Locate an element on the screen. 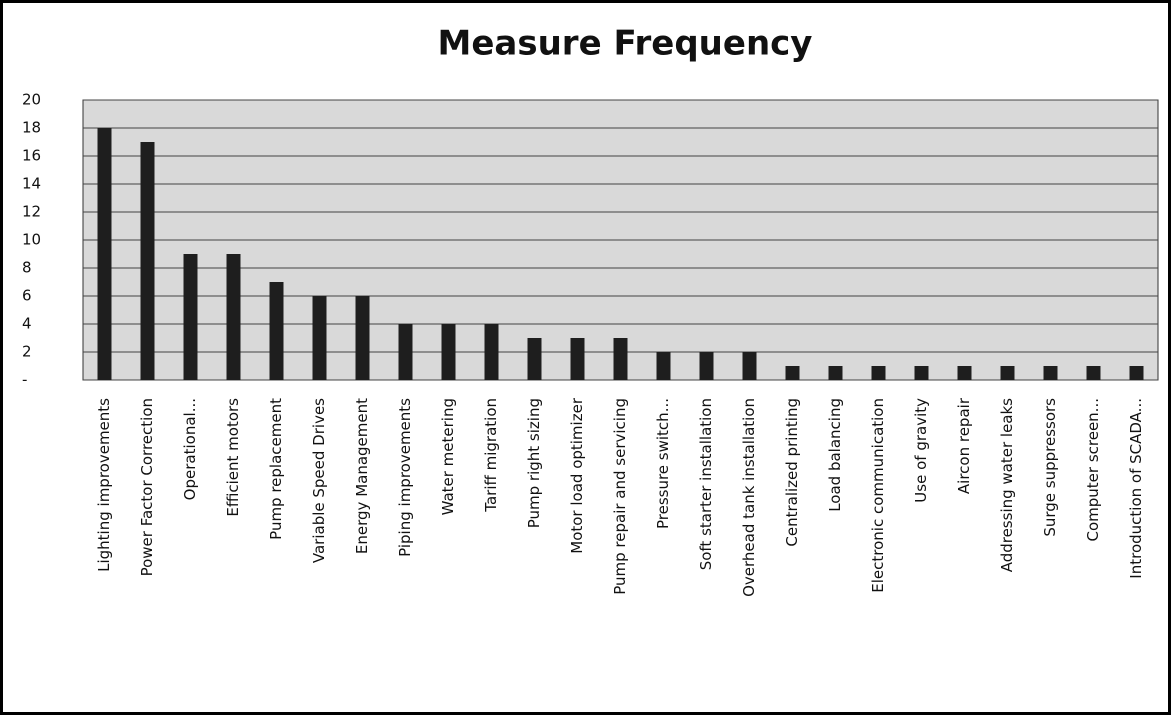  x-tick-label: Surge suppressors is located at coordinates (1050, 467).